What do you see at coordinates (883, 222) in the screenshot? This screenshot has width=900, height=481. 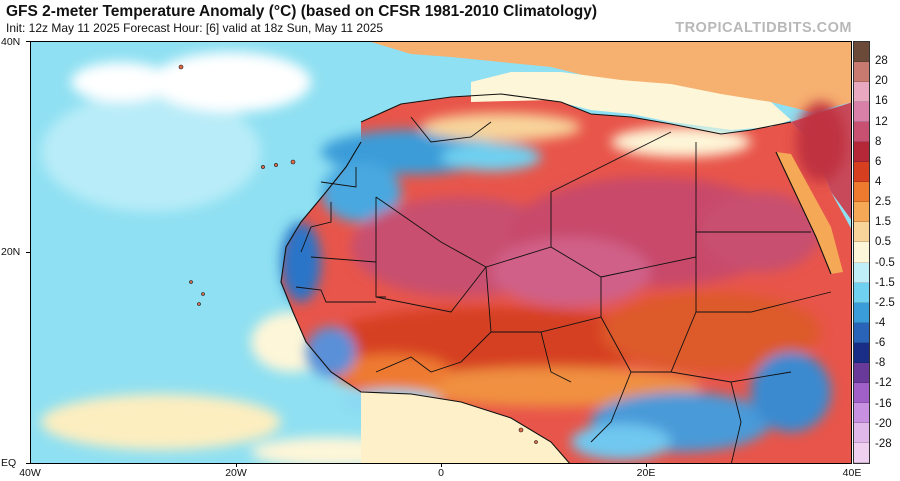 I see `colorbar-tick-label: 1.5` at bounding box center [883, 222].